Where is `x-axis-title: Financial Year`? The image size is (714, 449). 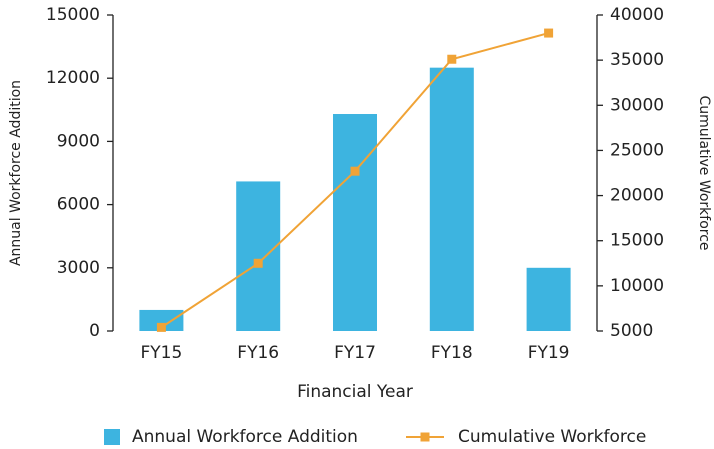
x-axis-title: Financial Year is located at coordinates (355, 392).